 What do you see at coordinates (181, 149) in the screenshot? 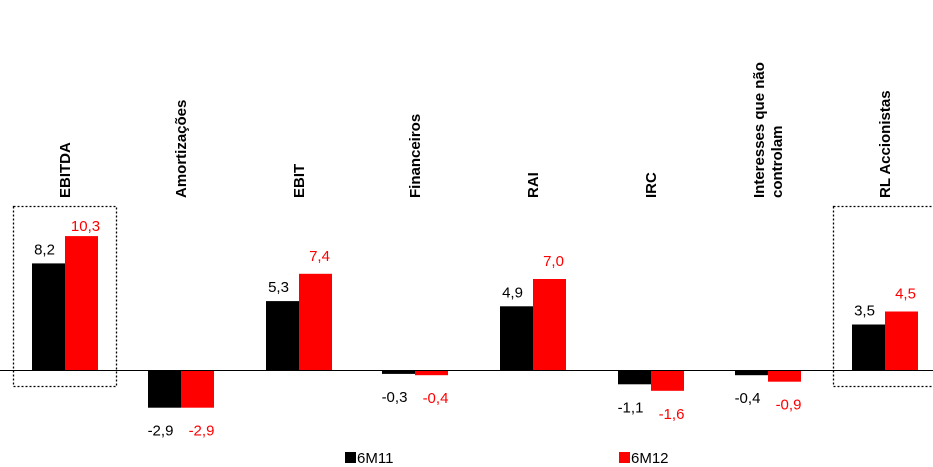
I see `category-label-1: Amortizações` at bounding box center [181, 149].